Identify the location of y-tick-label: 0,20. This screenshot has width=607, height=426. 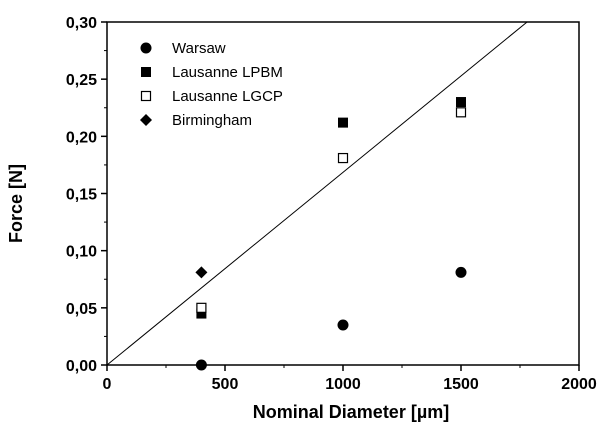
(81, 137).